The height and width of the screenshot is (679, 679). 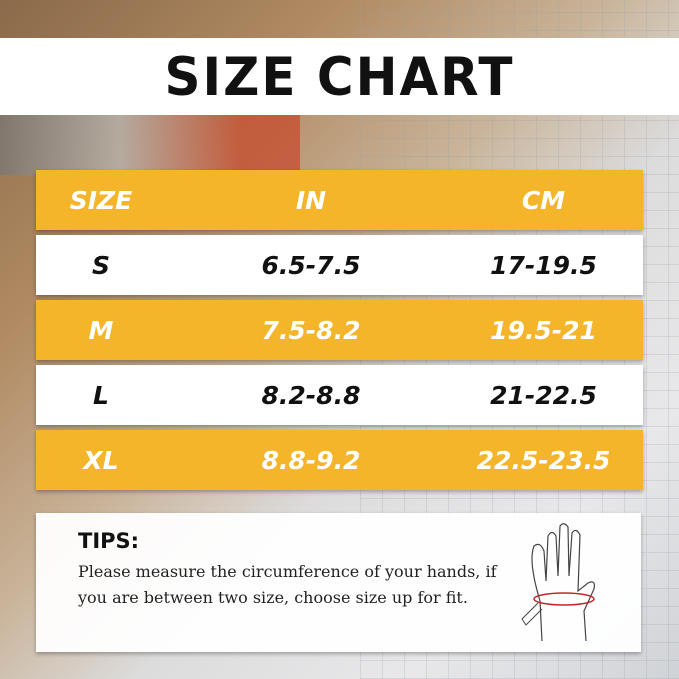 I want to click on header-in: IN, so click(x=311, y=200).